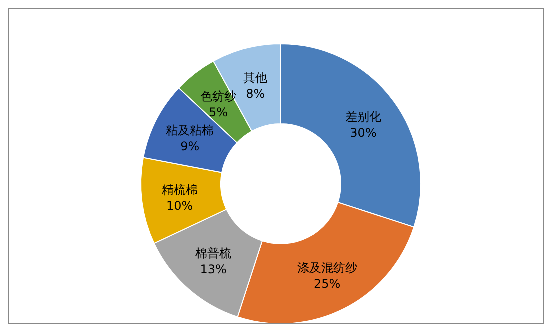  What do you see at coordinates (327, 283) in the screenshot?
I see `data-label: 25%` at bounding box center [327, 283].